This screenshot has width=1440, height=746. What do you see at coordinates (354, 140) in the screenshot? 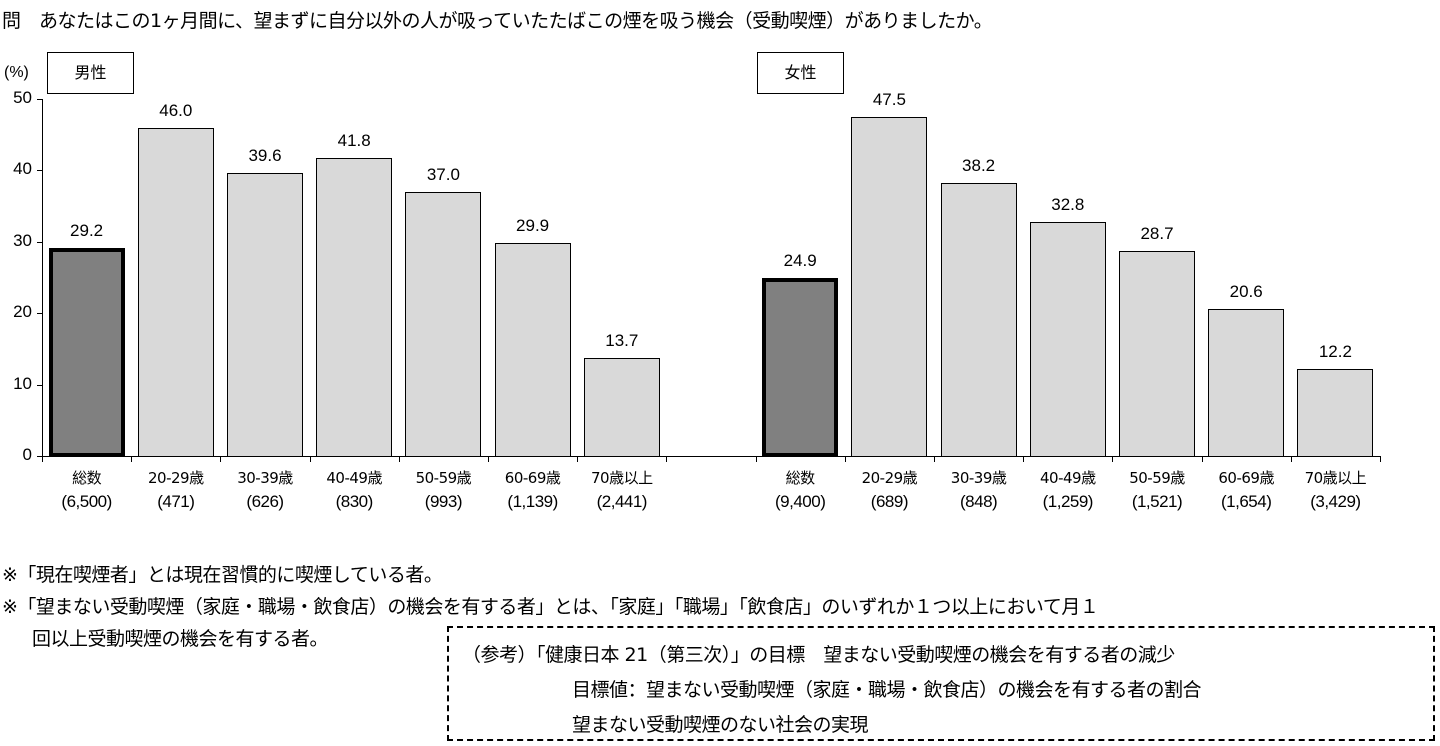
I see `bar-value-label: 41.8` at bounding box center [354, 140].